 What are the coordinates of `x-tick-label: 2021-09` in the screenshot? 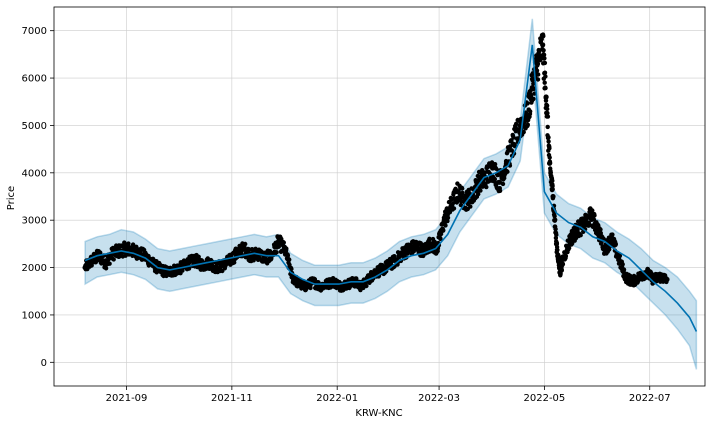 It's located at (127, 398).